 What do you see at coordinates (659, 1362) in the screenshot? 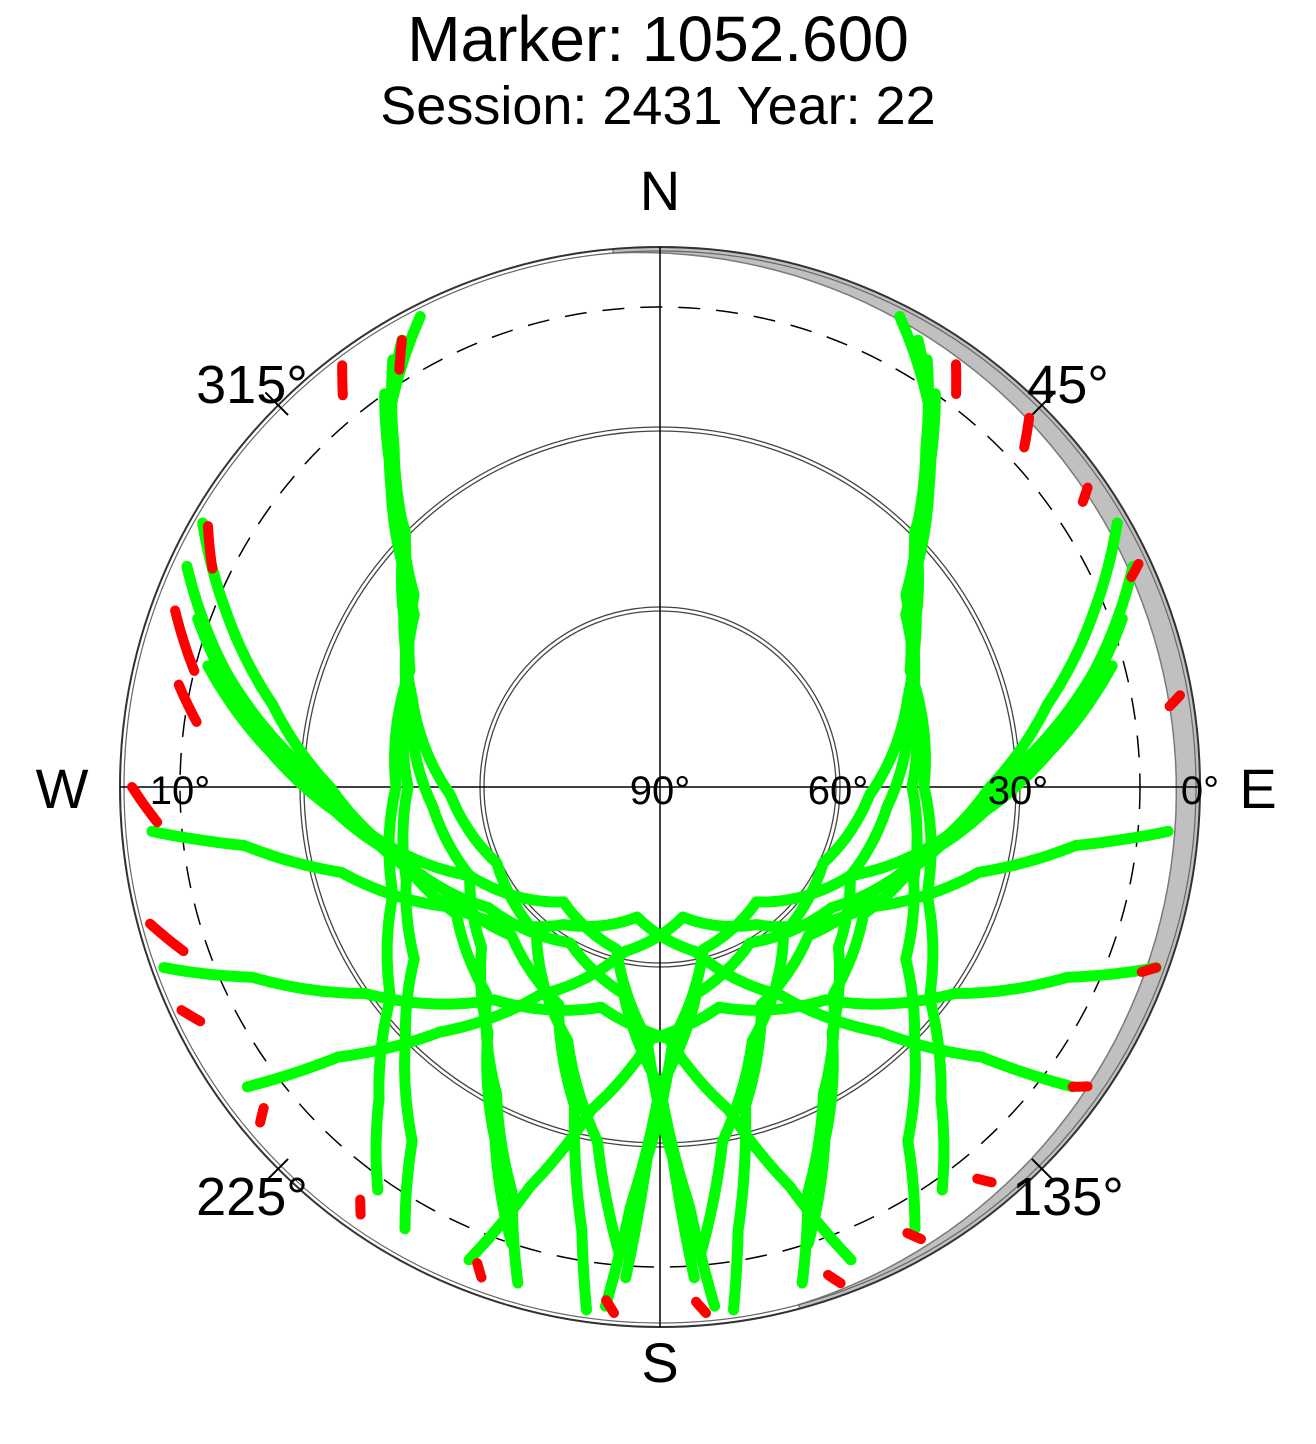
I see `south-label: S` at bounding box center [659, 1362].